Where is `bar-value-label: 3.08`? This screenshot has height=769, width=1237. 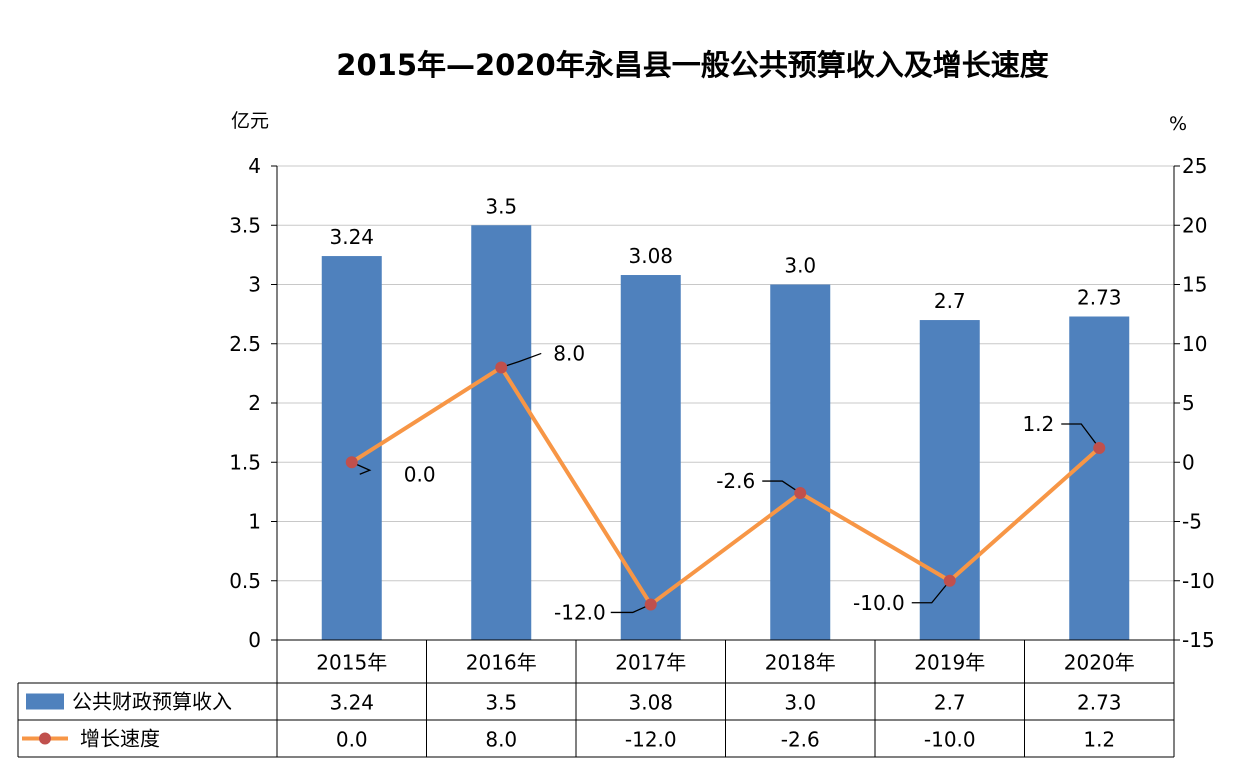 bar-value-label: 3.08 is located at coordinates (650, 256).